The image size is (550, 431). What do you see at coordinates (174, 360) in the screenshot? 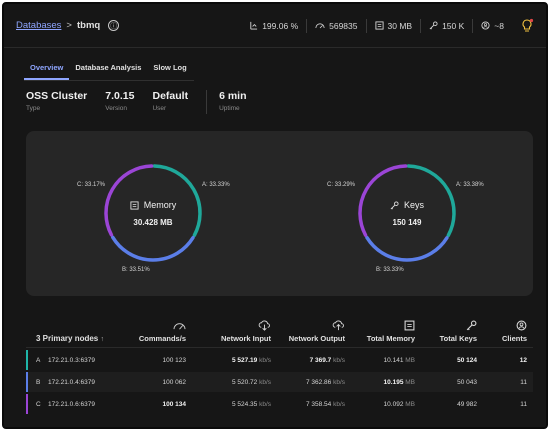
I see `node-commands: 100 123` at bounding box center [174, 360].